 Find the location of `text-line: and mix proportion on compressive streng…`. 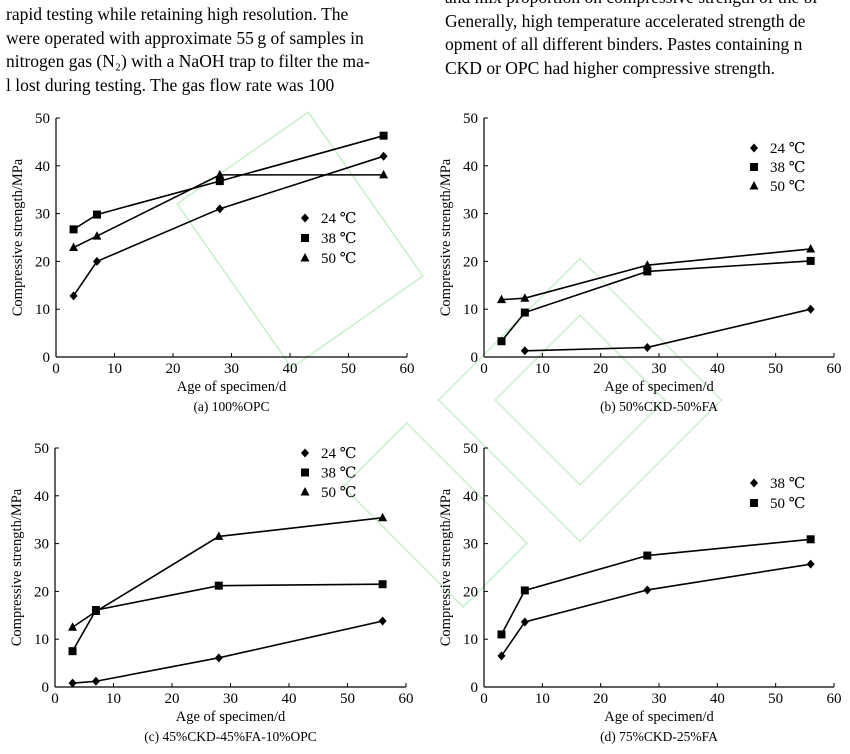

text-line: and mix proportion on compressive streng… is located at coordinates (631, 5).